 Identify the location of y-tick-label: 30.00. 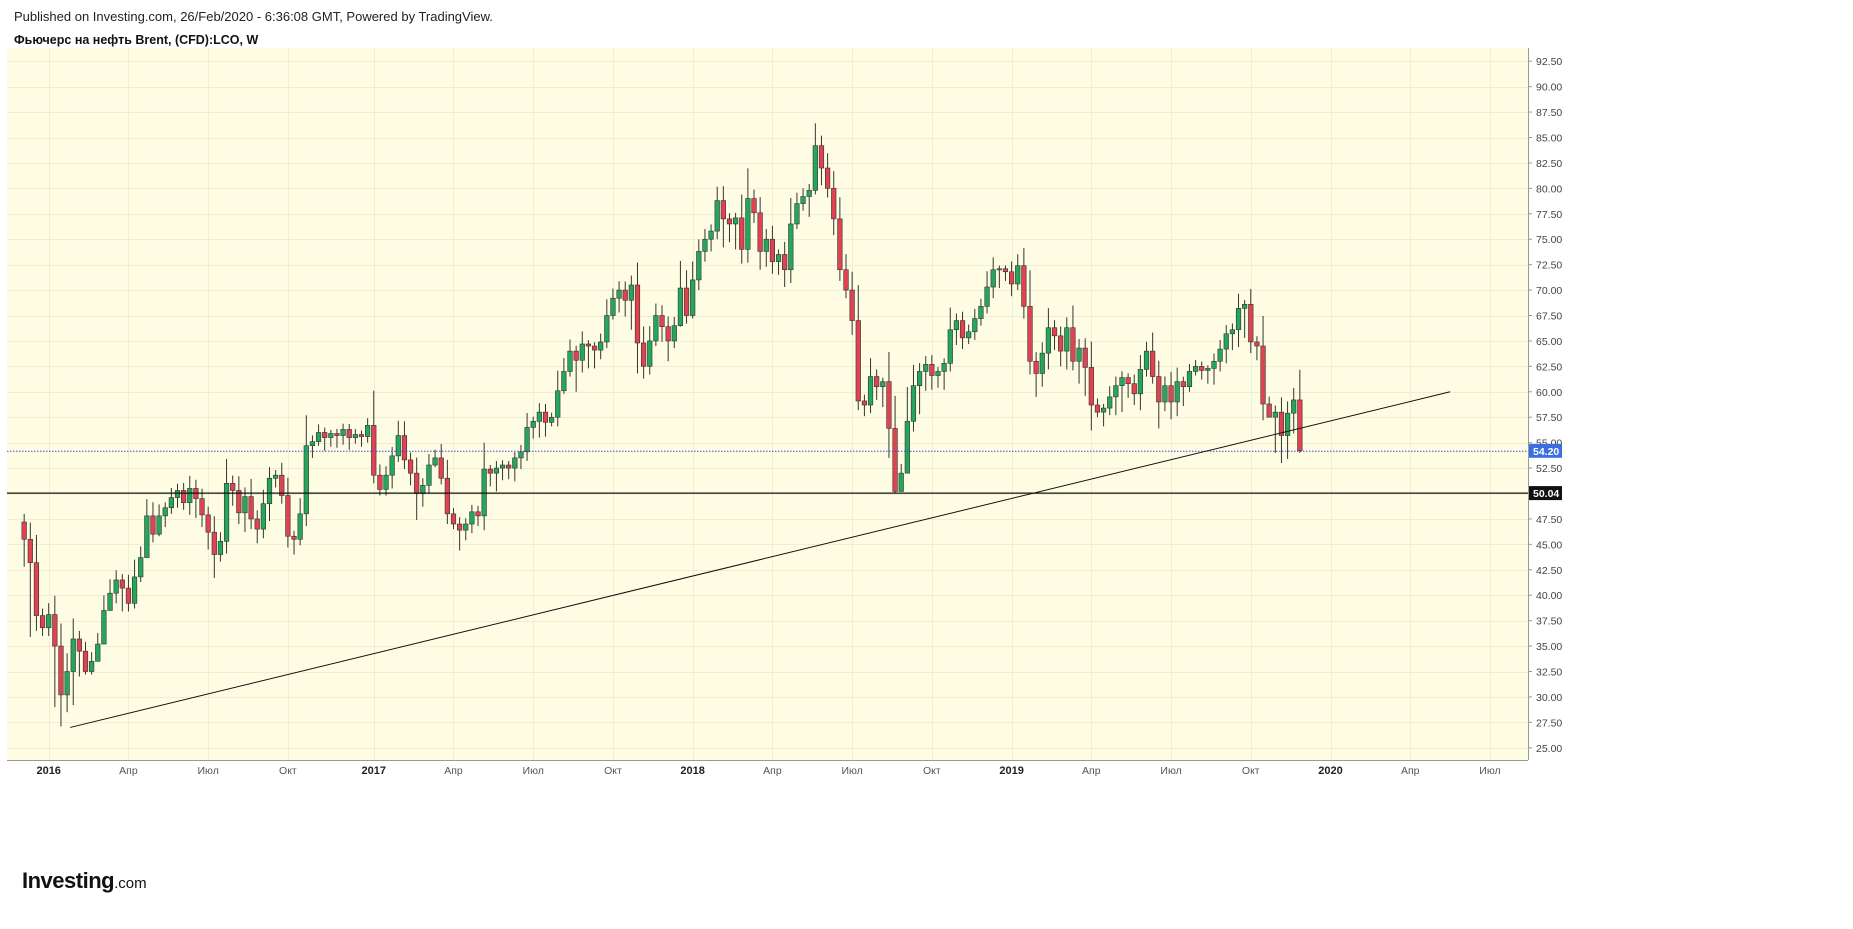
(1549, 698).